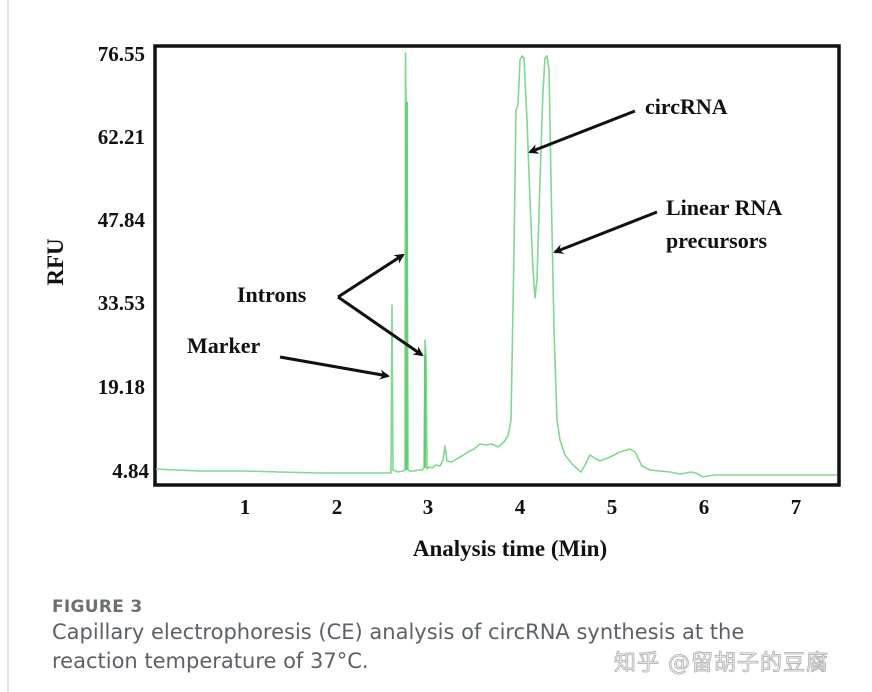 The height and width of the screenshot is (692, 872). Describe the element at coordinates (582, 131) in the screenshot. I see `circrna-arrow` at that location.